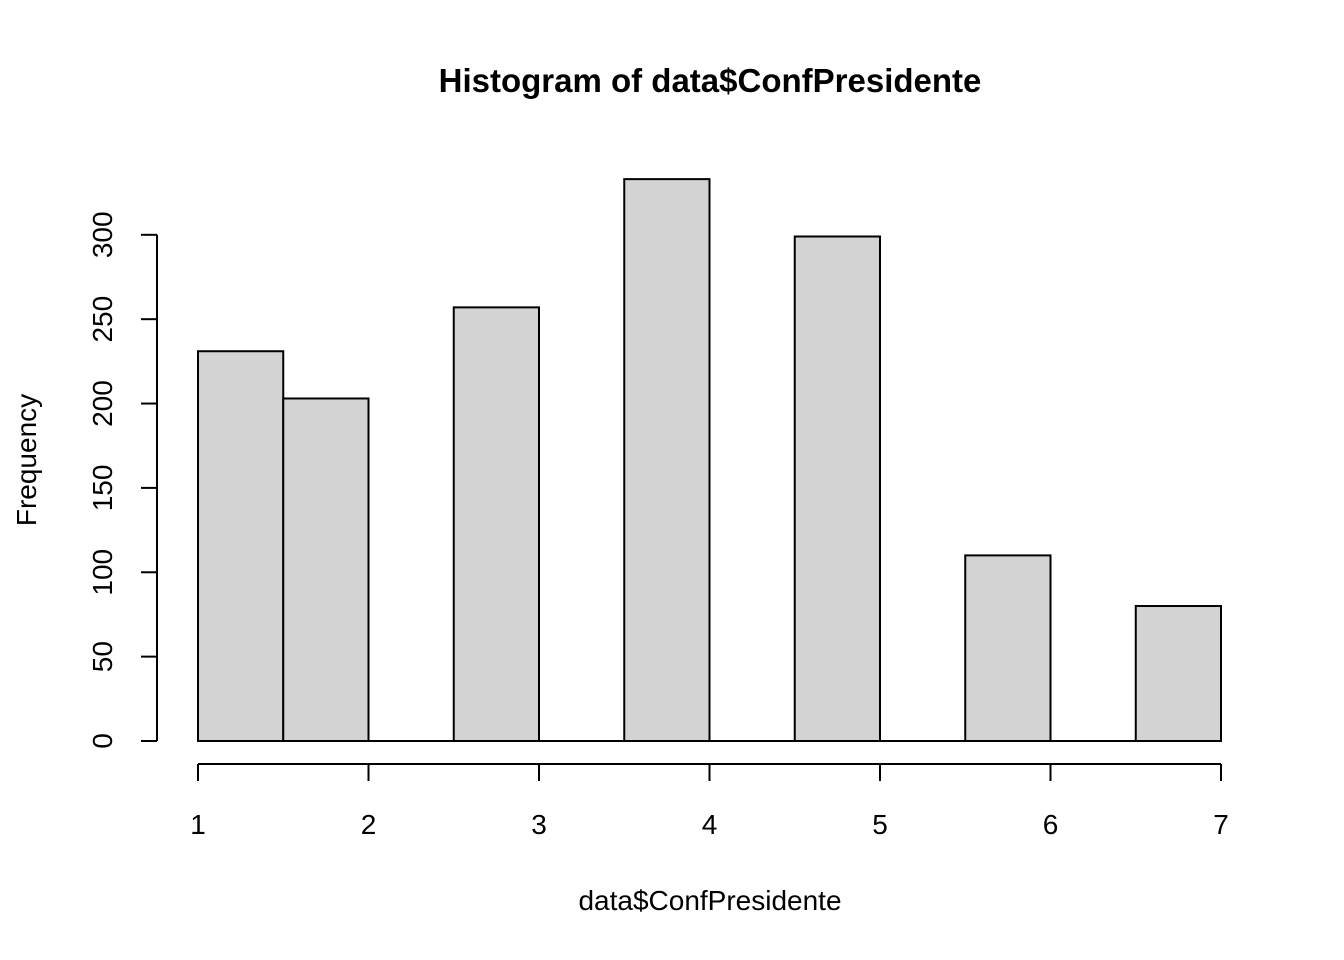  What do you see at coordinates (198, 824) in the screenshot?
I see `x-tick-label: 1` at bounding box center [198, 824].